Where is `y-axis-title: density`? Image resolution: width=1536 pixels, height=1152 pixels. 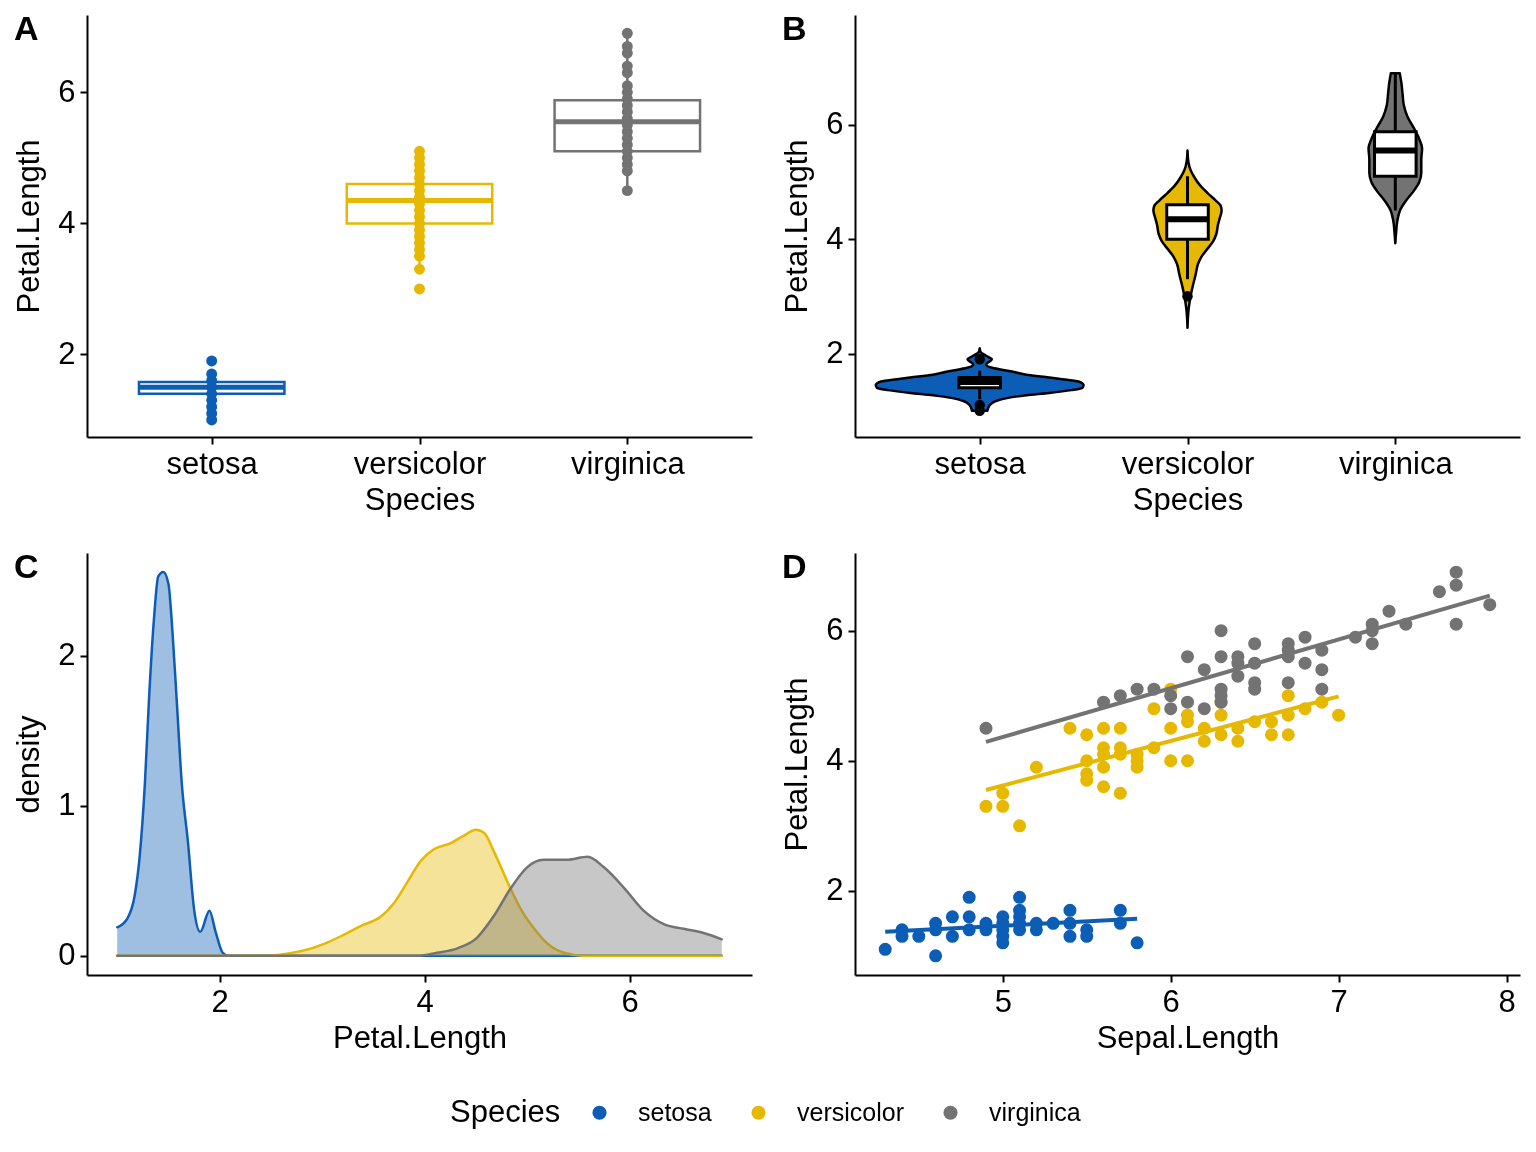
y-axis-title: density is located at coordinates (29, 764).